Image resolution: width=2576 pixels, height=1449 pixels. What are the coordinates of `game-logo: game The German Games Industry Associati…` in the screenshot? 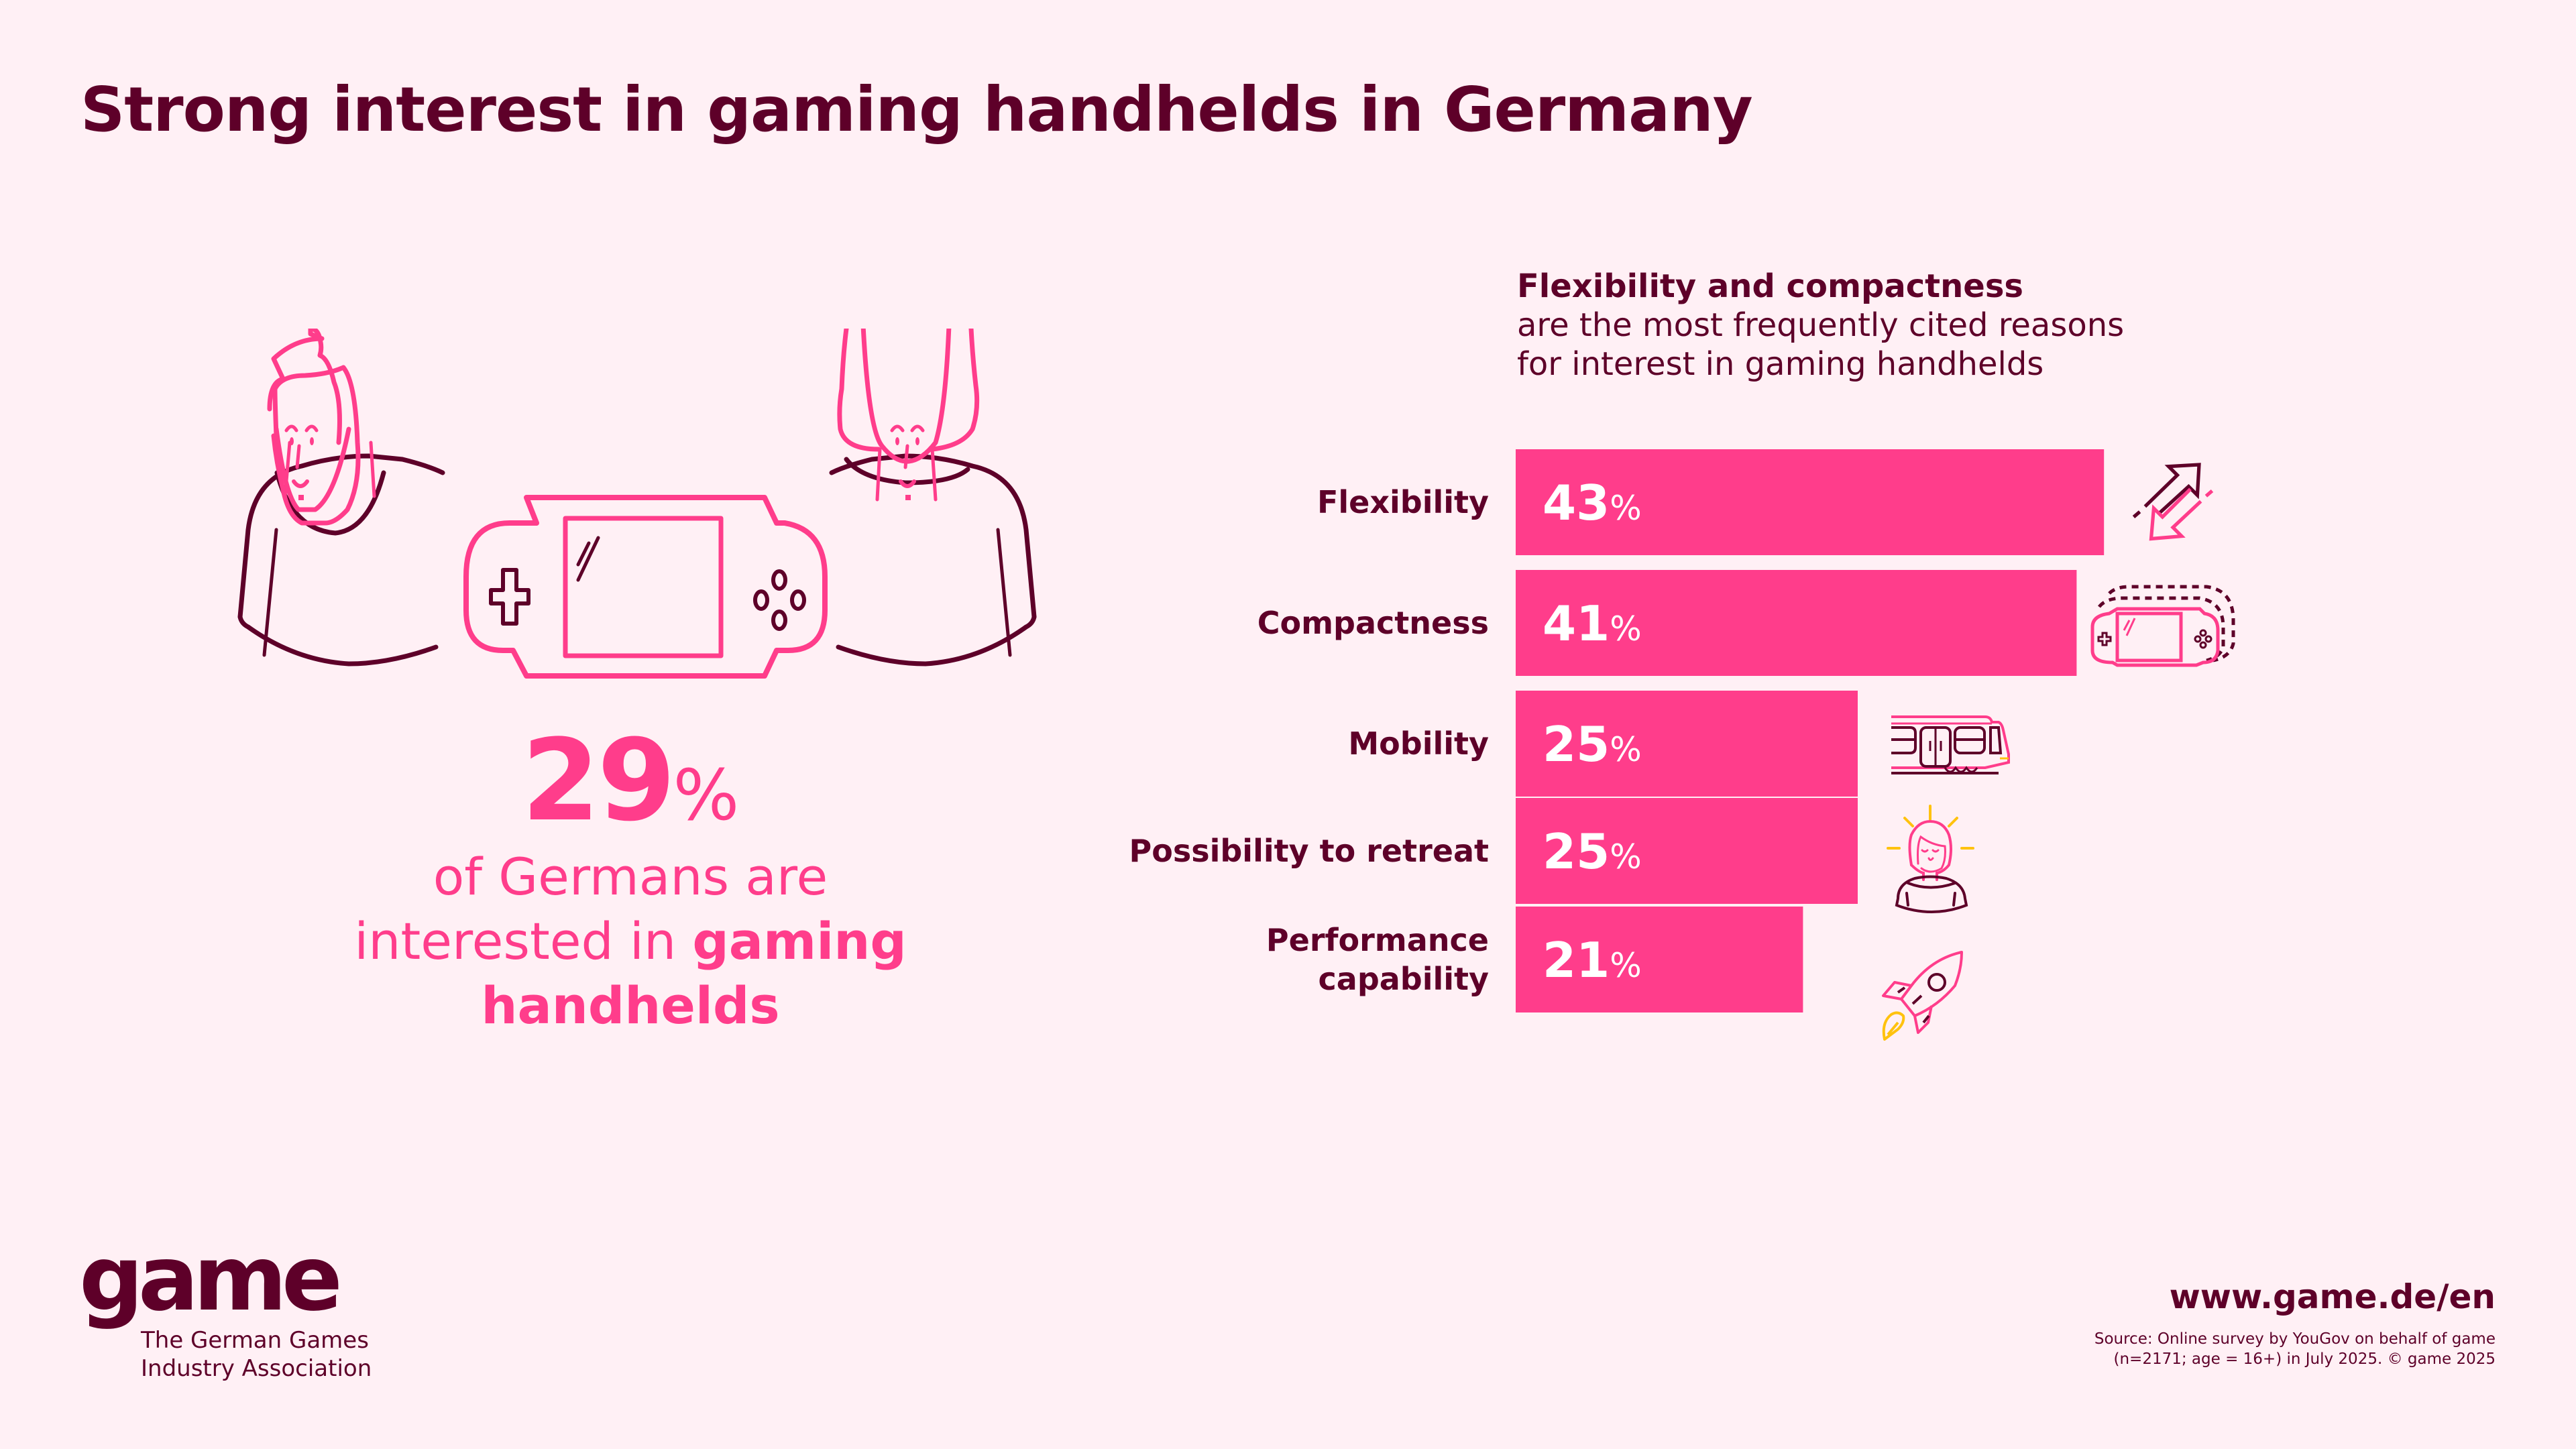 It's located at (225, 1309).